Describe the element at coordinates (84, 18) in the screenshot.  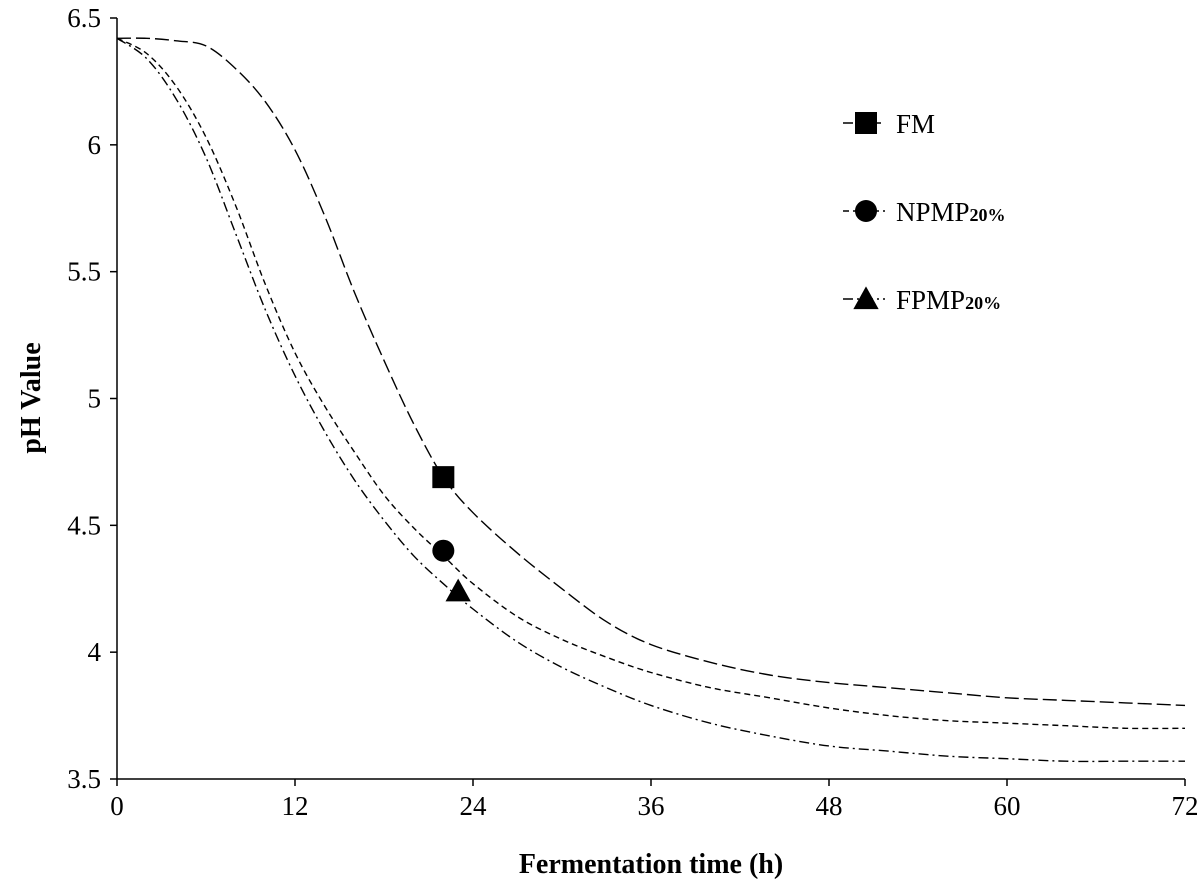
I see `y-tick-label: 6.5` at that location.